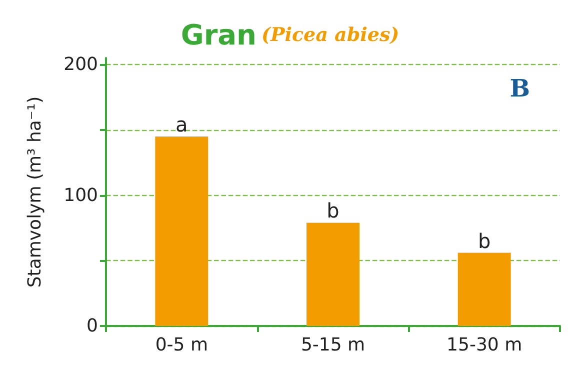 The width and height of the screenshot is (580, 377). Describe the element at coordinates (484, 345) in the screenshot. I see `x-tick-label: 15-30 m` at that location.